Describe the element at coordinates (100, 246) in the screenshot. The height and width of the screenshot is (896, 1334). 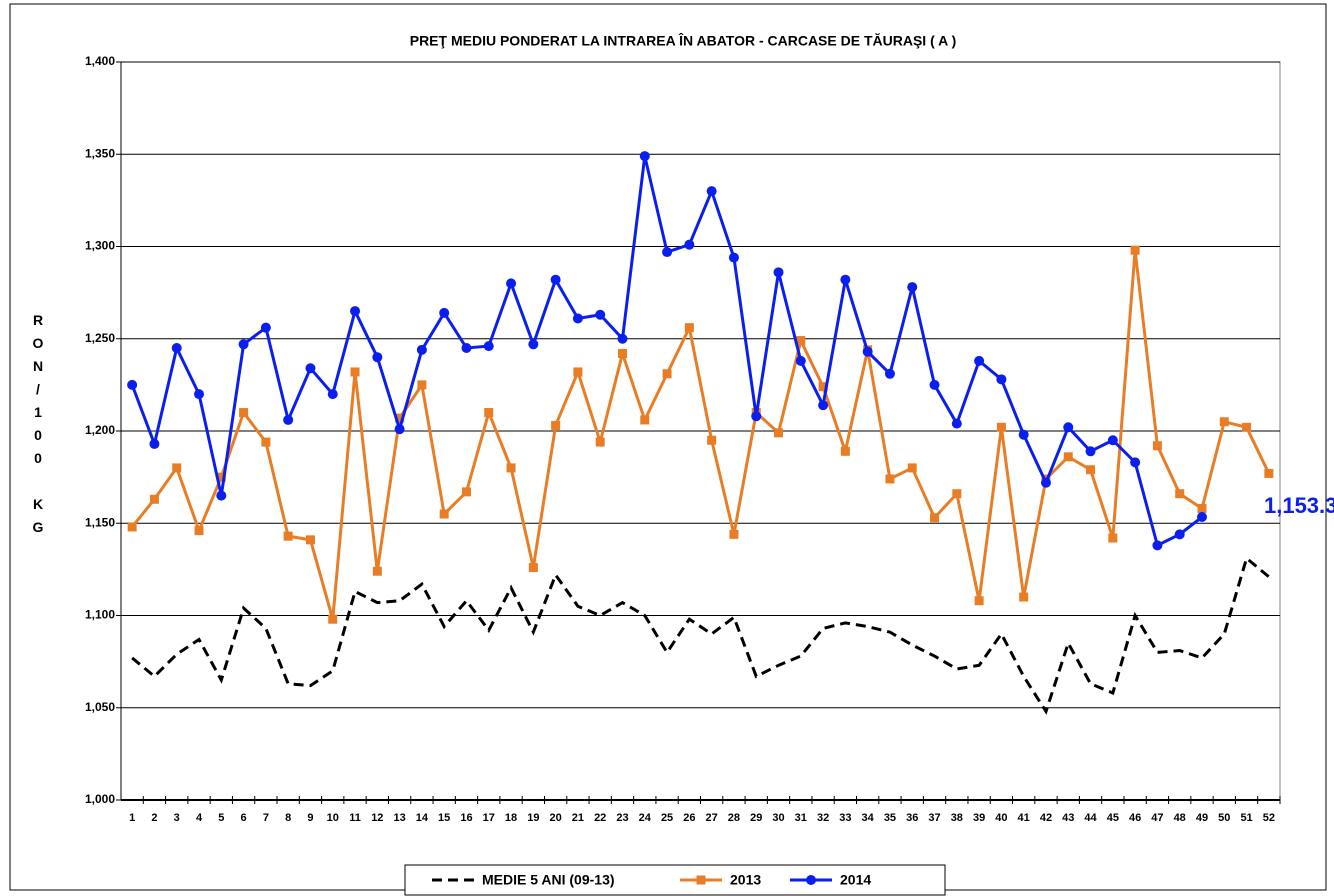
I see `y-tick-label: 1,300` at that location.